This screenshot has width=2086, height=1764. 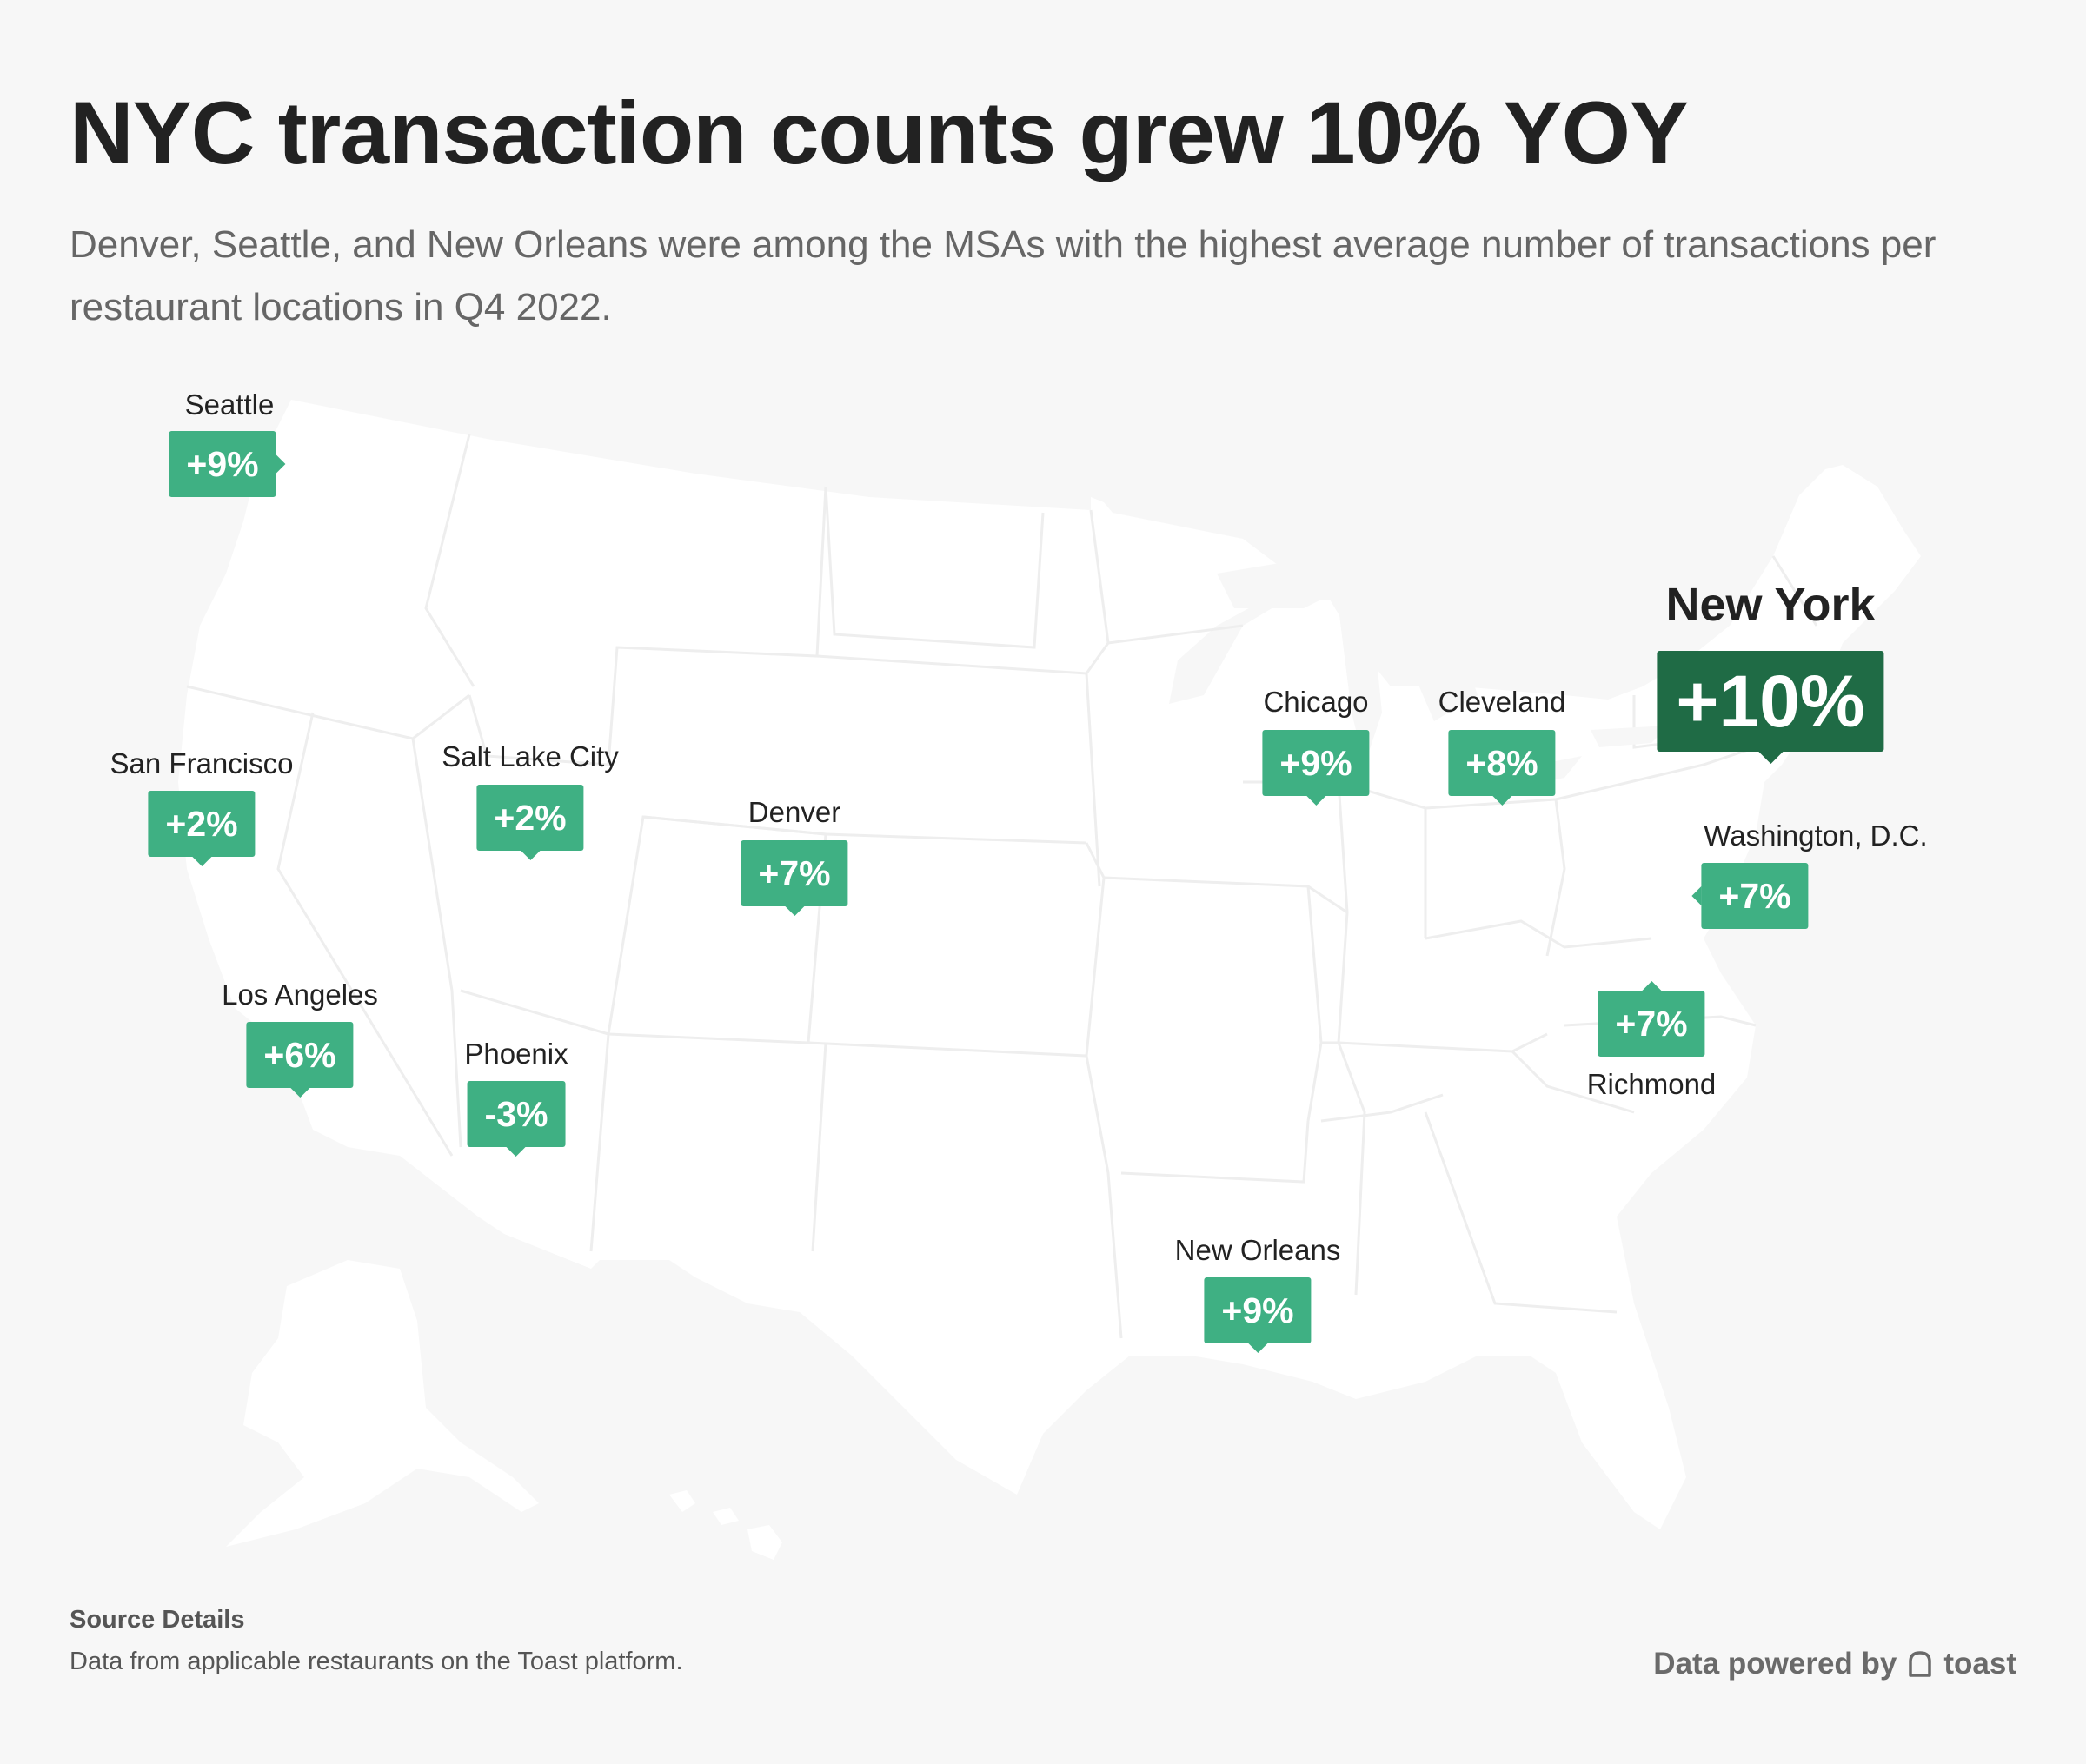 What do you see at coordinates (1816, 835) in the screenshot?
I see `city-label-washington-dc: Washington, D.C.` at bounding box center [1816, 835].